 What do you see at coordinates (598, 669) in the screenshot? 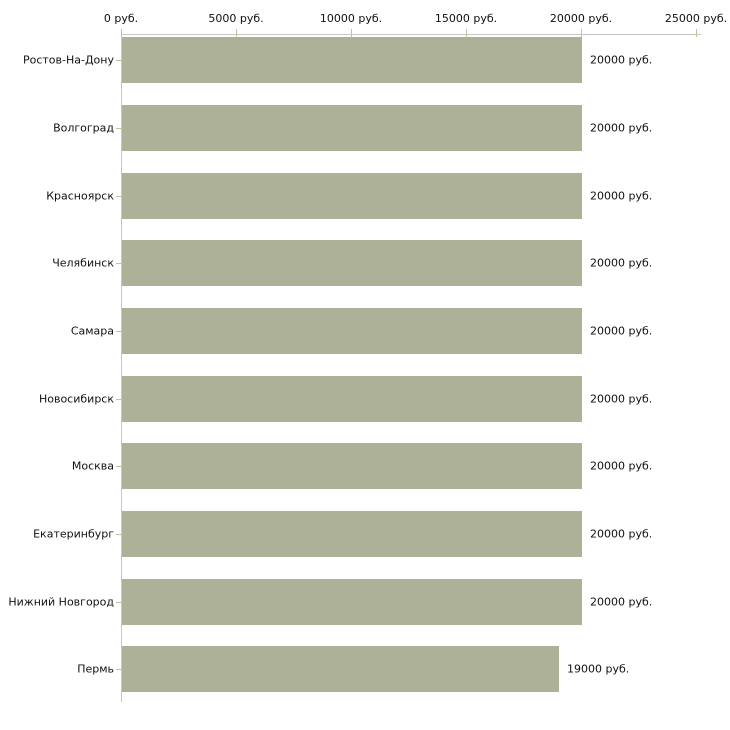
I see `value-label: 19000 руб.` at bounding box center [598, 669].